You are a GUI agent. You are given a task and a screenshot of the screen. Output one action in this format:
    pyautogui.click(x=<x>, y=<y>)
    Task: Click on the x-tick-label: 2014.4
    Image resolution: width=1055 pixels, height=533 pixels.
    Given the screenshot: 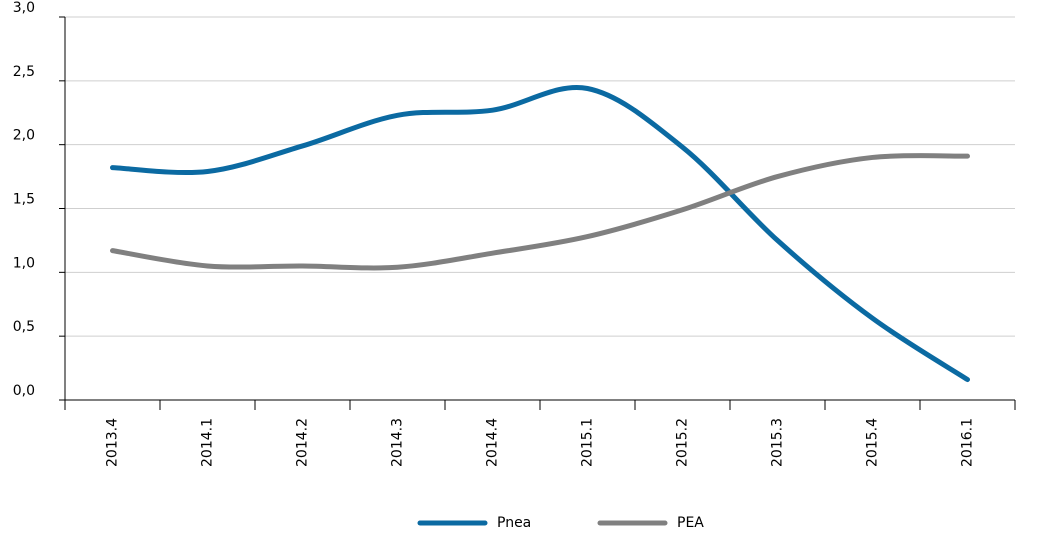 What is the action you would take?
    pyautogui.click(x=493, y=442)
    